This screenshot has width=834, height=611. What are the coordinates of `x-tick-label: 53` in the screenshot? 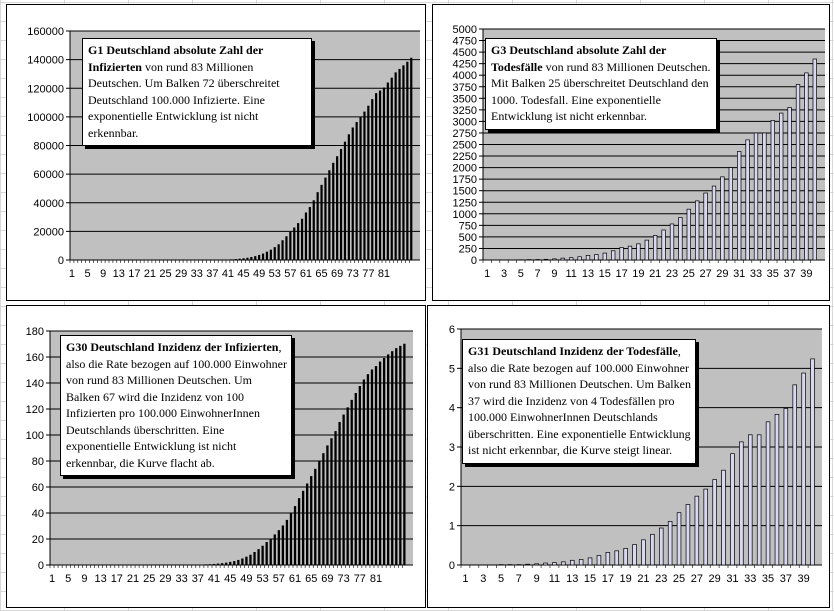 It's located at (263, 579).